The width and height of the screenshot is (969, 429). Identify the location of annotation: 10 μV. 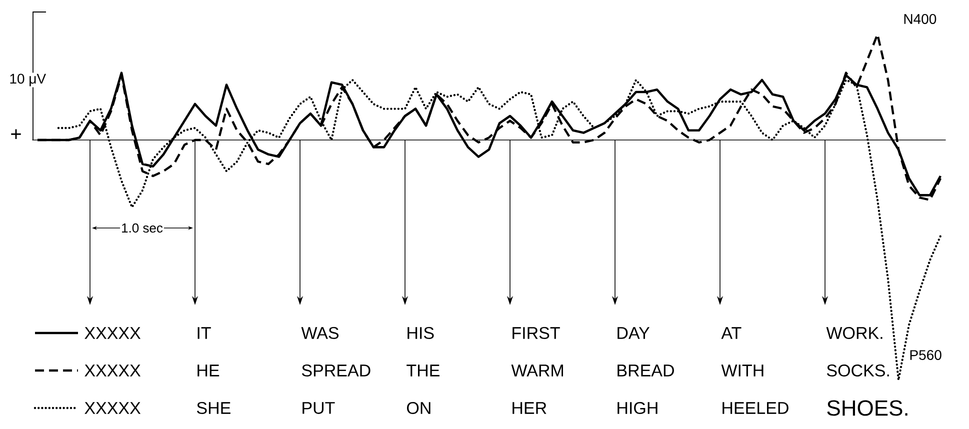
(28, 80).